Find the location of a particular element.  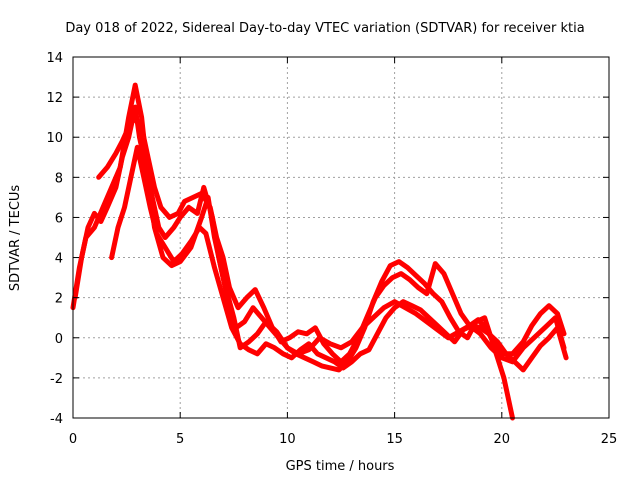

x-axis-label: GPS time / hours is located at coordinates (340, 466).